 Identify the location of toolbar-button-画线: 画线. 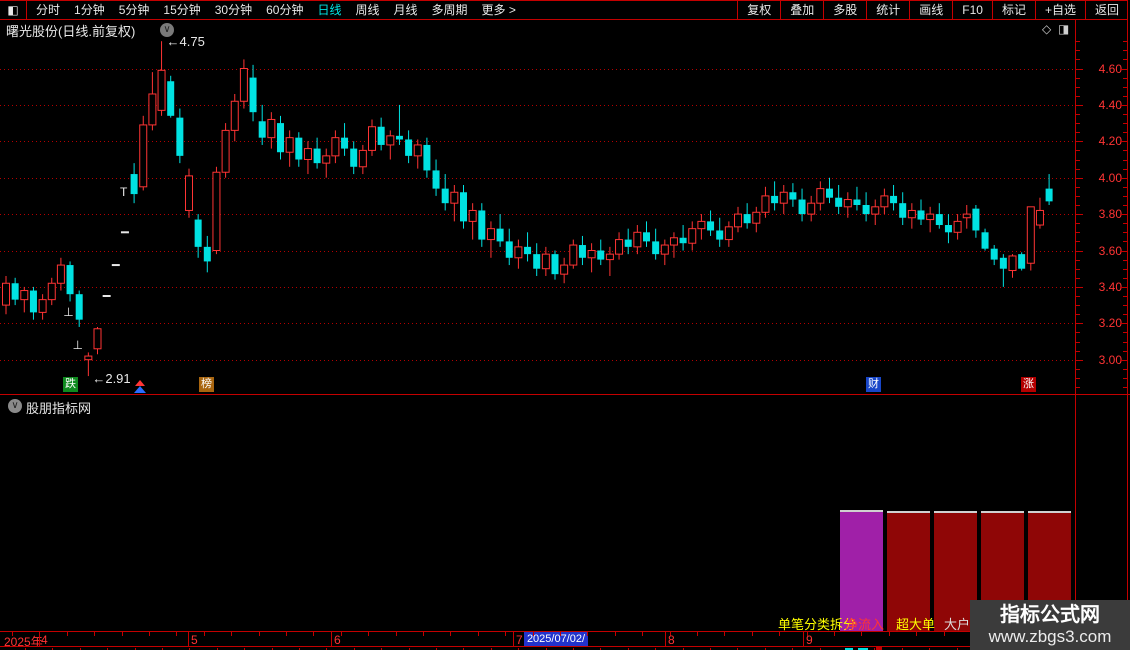
(930, 10).